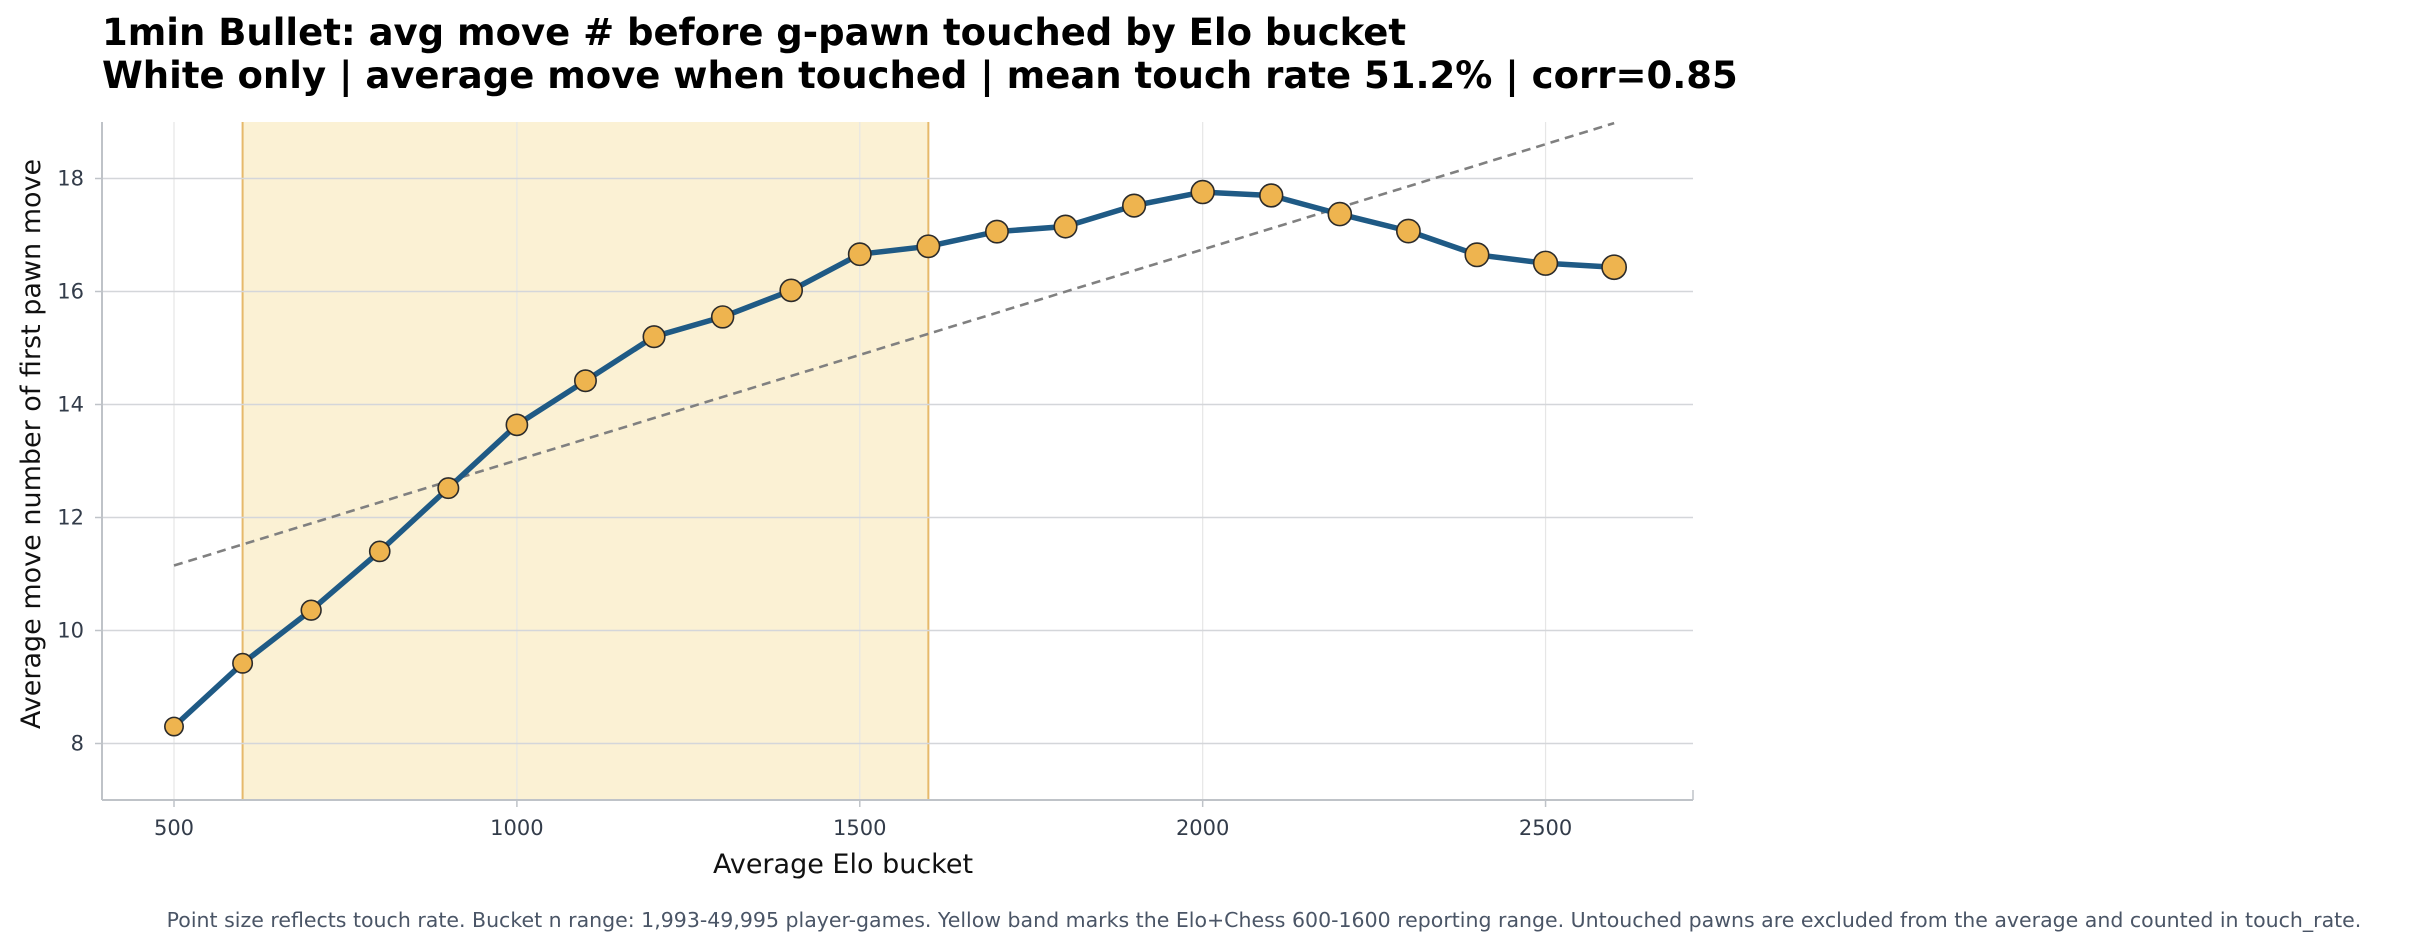 The image size is (2414, 950). Describe the element at coordinates (70, 518) in the screenshot. I see `y-tick-label: 12` at that location.